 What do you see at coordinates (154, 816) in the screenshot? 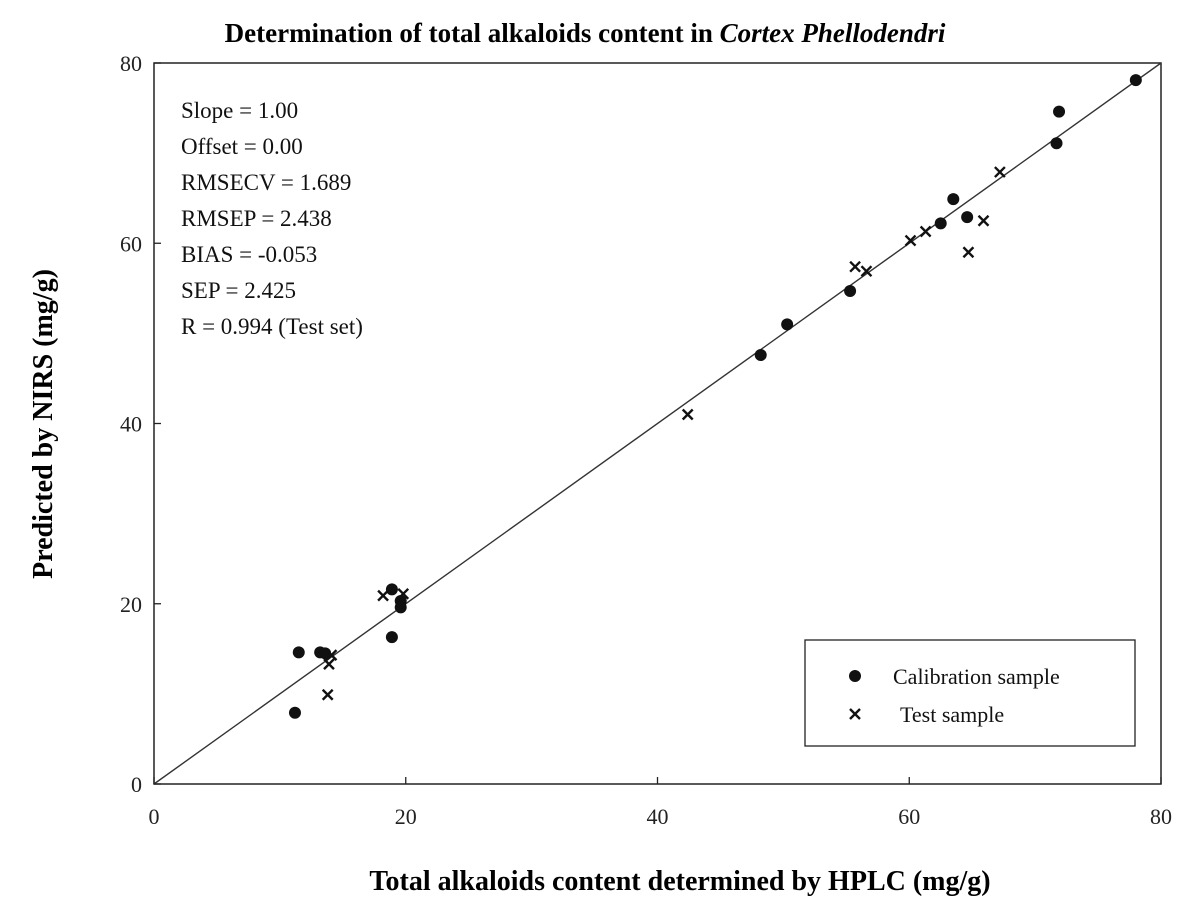
I see `x-tick-label: 0` at bounding box center [154, 816].